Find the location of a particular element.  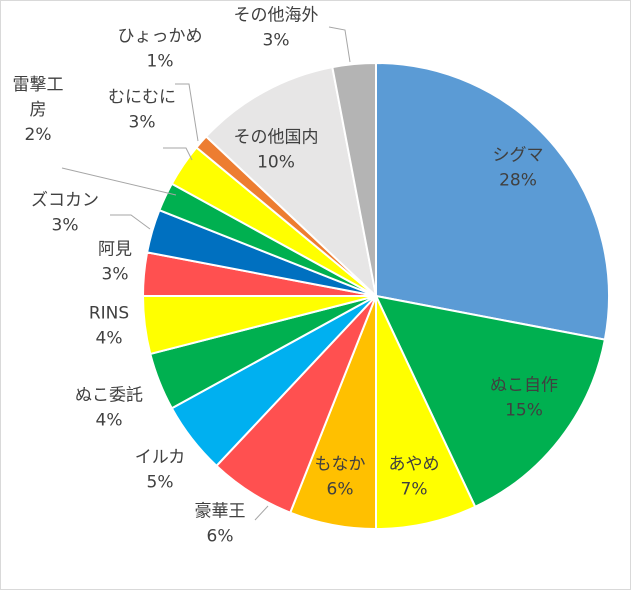

slice-label-10: 房 is located at coordinates (38, 110).